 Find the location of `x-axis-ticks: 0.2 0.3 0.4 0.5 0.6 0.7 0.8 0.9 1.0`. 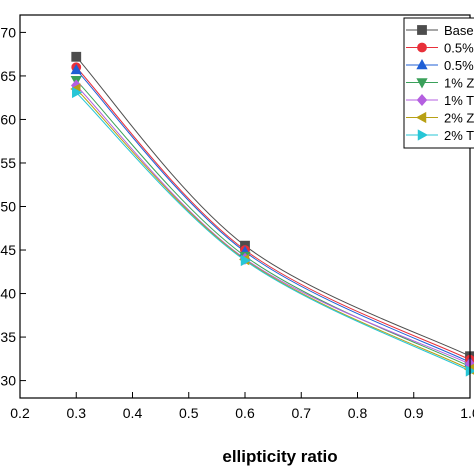

x-axis-ticks: 0.2 0.3 0.4 0.5 0.6 0.7 0.8 0.9 1.0 is located at coordinates (242, 406).